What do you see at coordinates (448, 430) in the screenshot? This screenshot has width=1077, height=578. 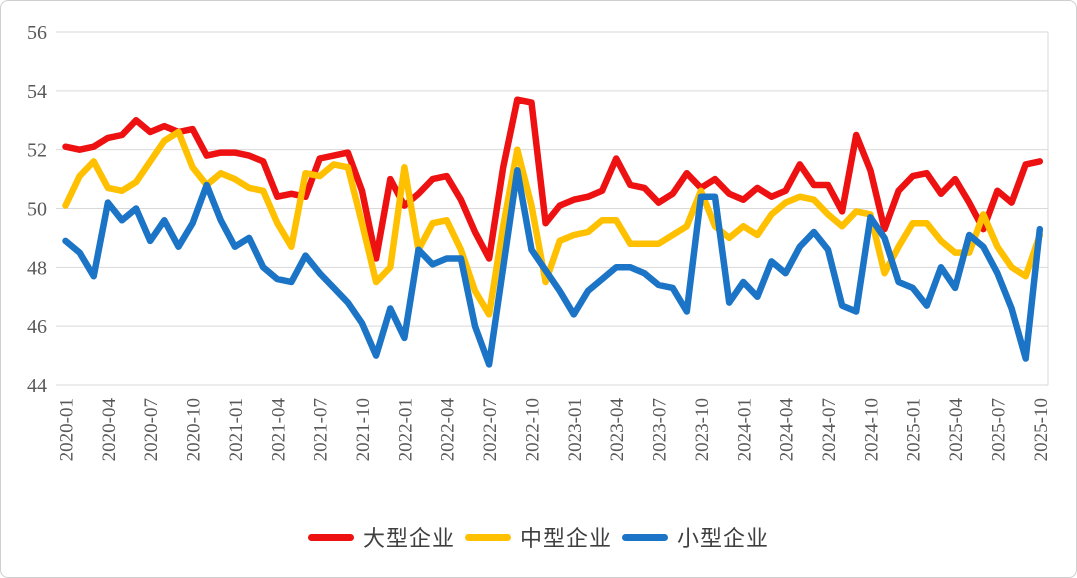 I see `x-tick-label-2022-04: 2022-04` at bounding box center [448, 430].